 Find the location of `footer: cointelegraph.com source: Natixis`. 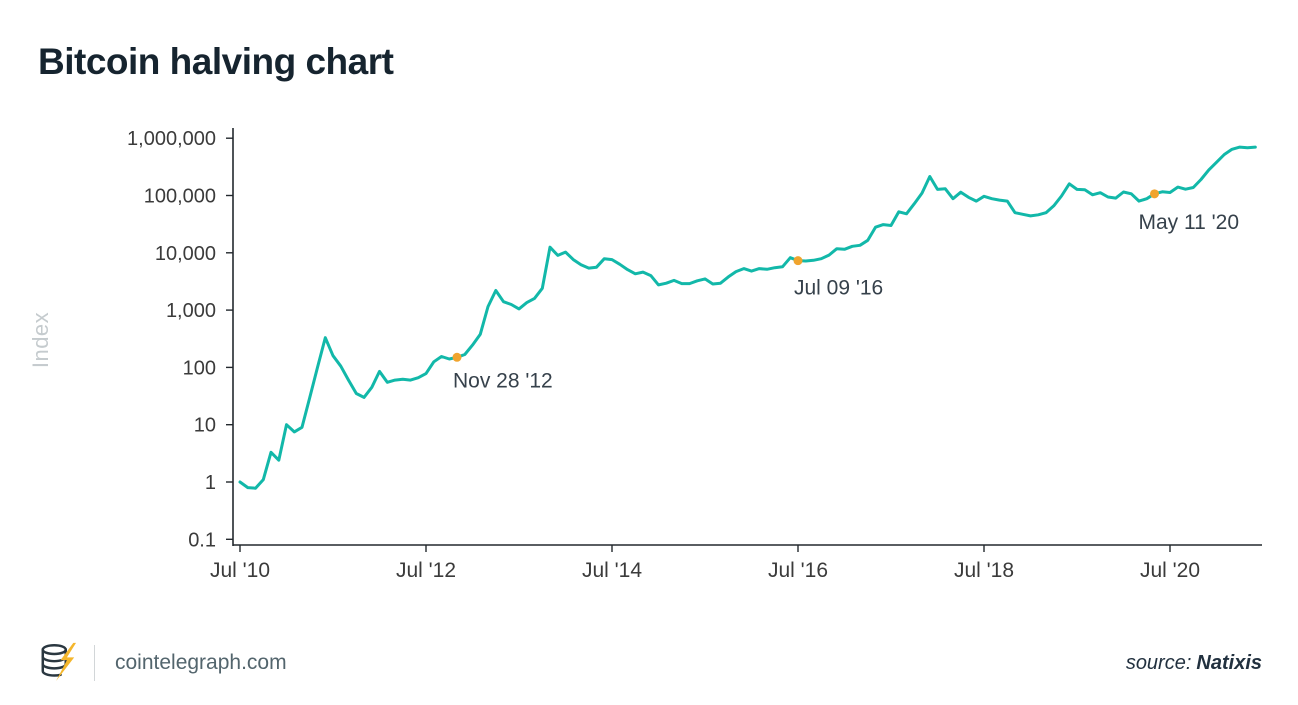

footer: cointelegraph.com source: Natixis is located at coordinates (650, 663).